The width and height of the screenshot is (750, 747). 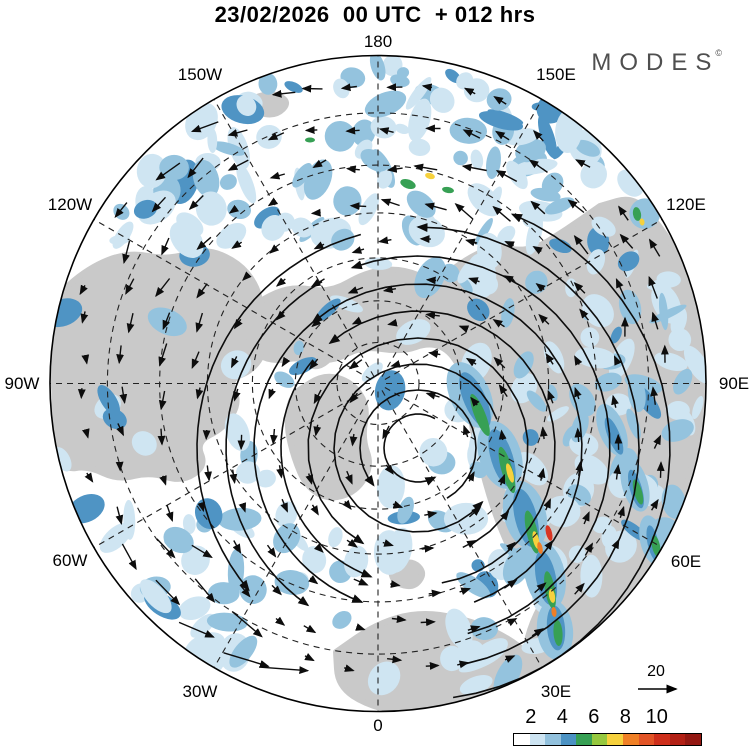 What do you see at coordinates (200, 74) in the screenshot?
I see `lon-label-150W: 150W` at bounding box center [200, 74].